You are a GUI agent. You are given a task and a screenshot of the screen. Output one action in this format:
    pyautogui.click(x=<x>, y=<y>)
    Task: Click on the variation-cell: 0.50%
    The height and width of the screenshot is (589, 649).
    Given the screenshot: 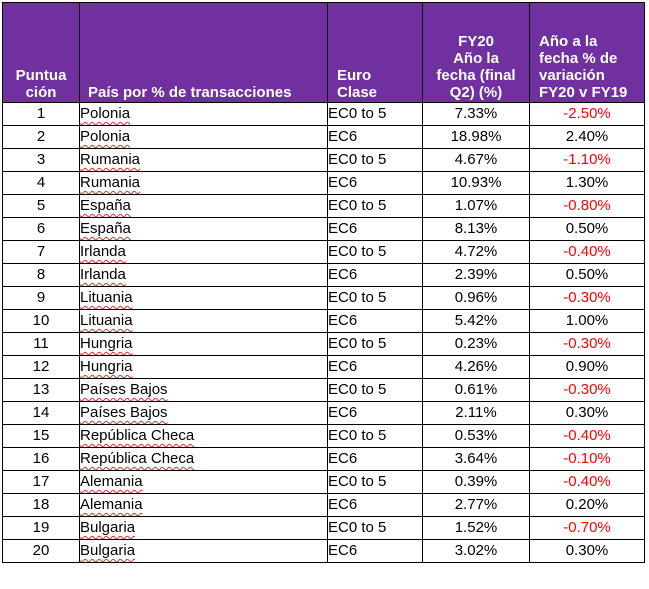 What is the action you would take?
    pyautogui.click(x=587, y=229)
    